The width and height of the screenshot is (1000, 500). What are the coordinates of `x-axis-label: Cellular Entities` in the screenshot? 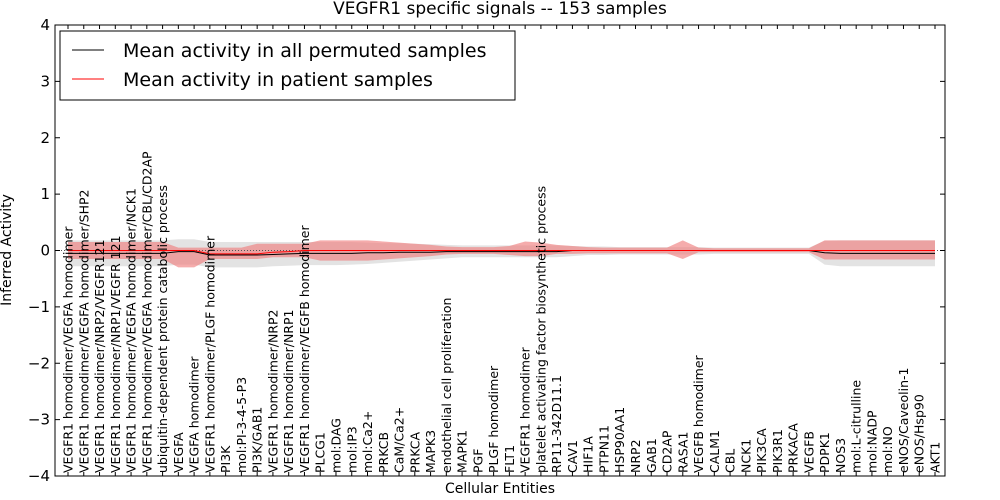 It's located at (500, 489).